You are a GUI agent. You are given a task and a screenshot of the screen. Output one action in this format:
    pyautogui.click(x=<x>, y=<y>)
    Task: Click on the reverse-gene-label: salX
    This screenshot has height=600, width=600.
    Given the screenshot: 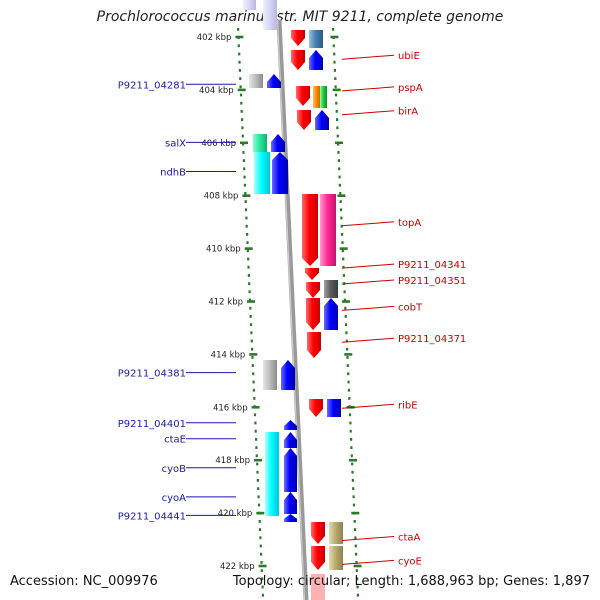 What is the action you would take?
    pyautogui.click(x=175, y=143)
    